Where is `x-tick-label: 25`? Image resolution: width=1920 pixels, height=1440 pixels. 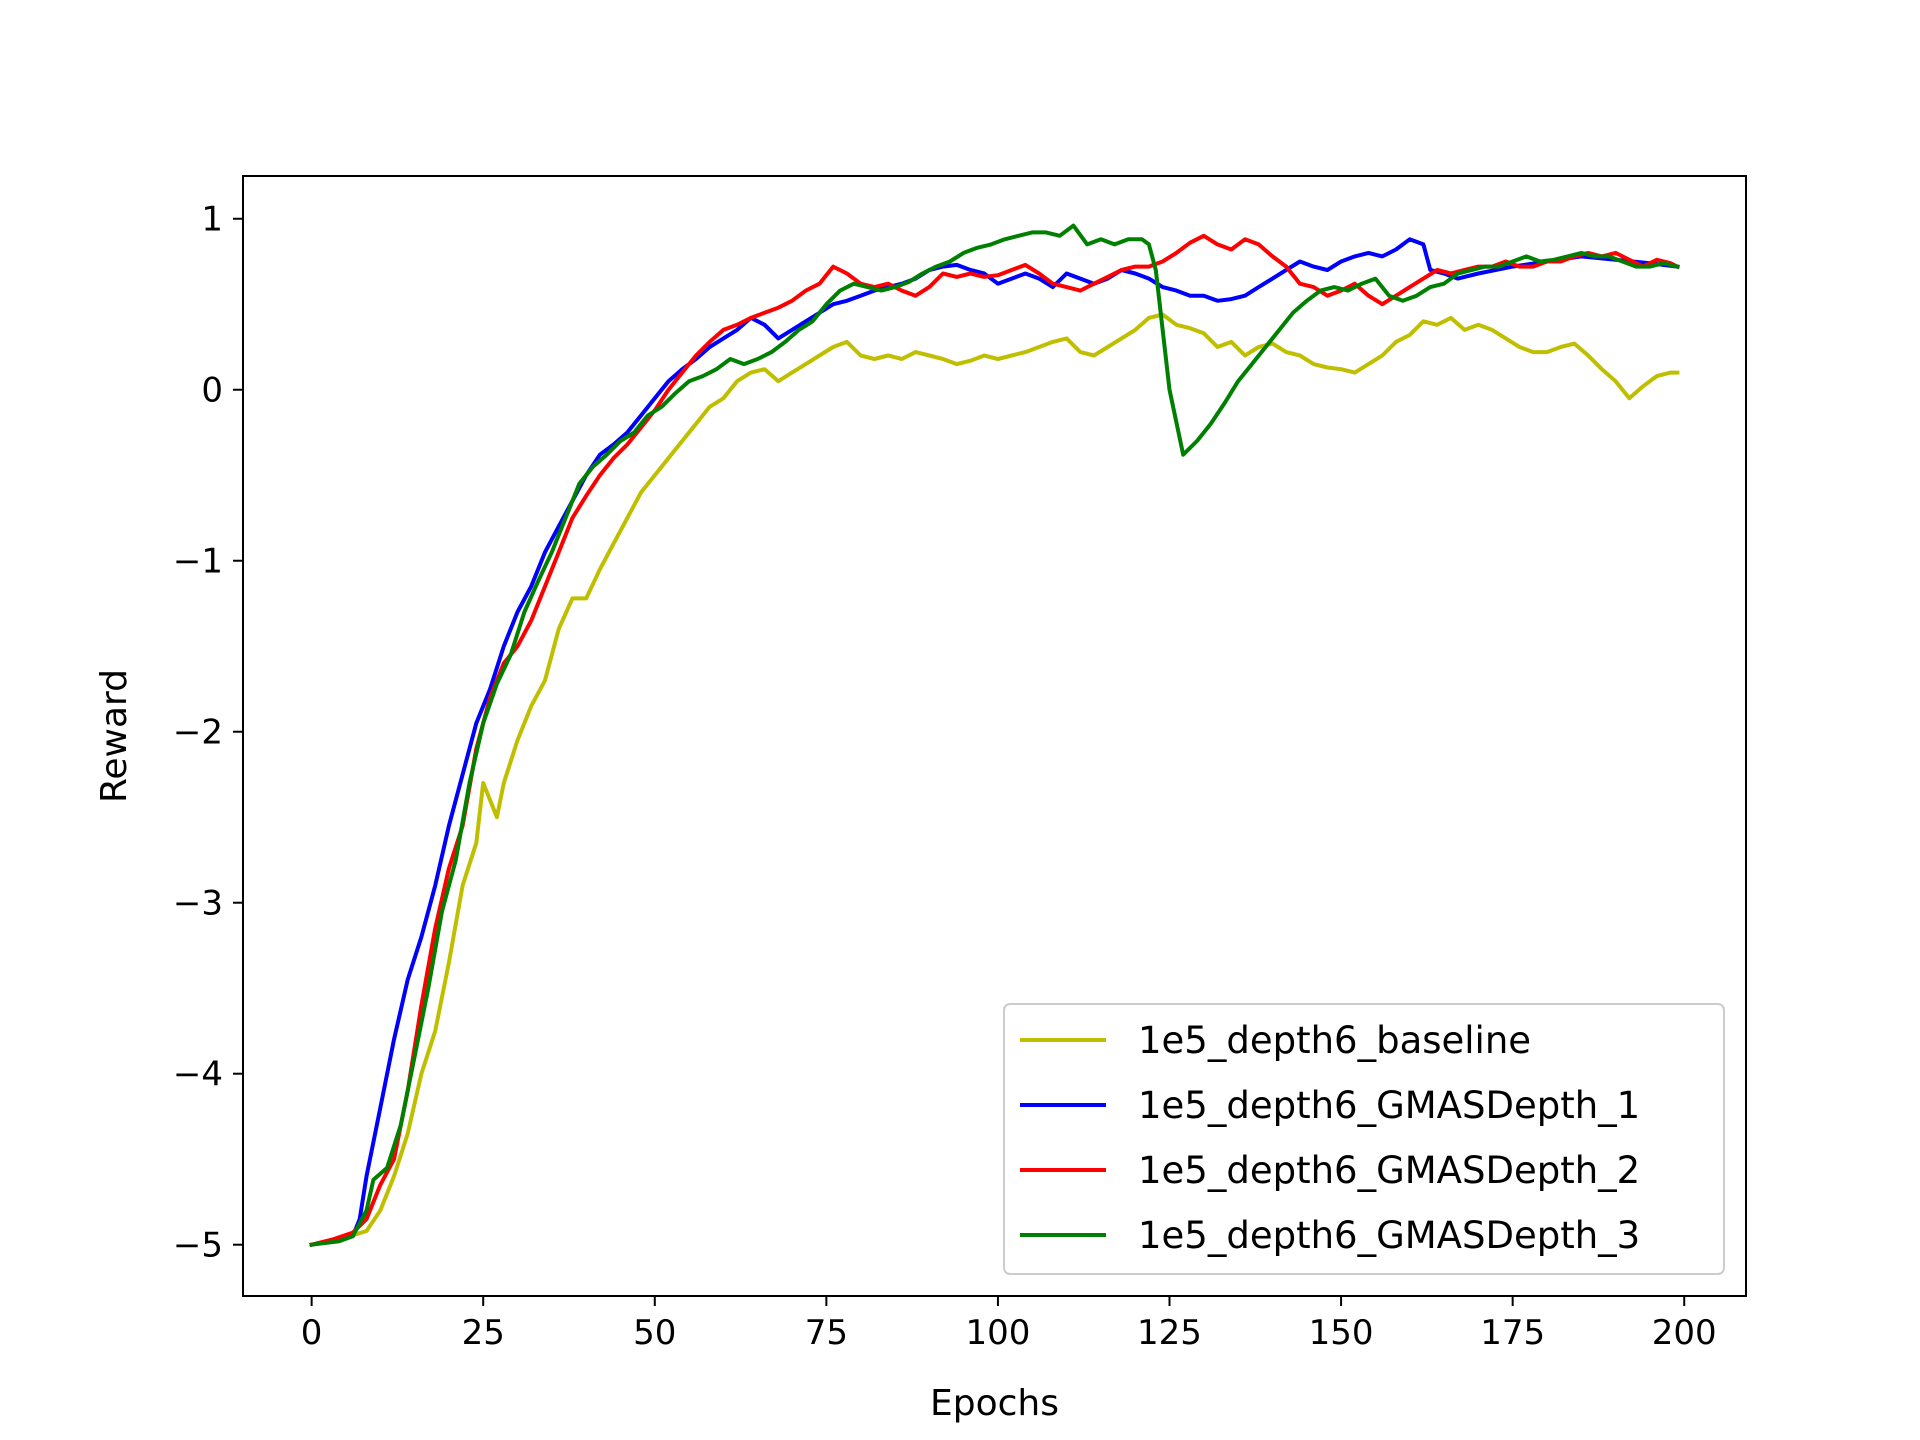
x-tick-label: 25 is located at coordinates (483, 1333).